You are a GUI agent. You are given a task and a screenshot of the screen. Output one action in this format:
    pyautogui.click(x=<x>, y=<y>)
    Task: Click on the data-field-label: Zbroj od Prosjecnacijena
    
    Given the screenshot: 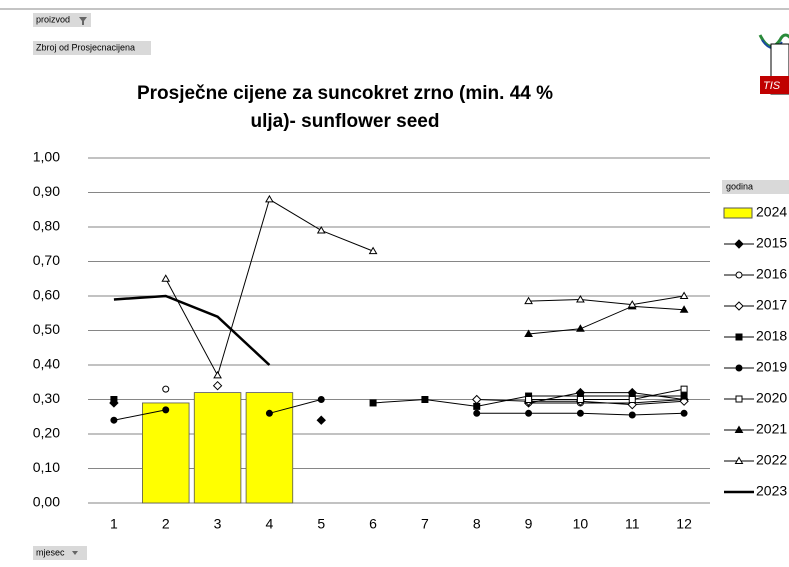 What is the action you would take?
    pyautogui.click(x=85, y=47)
    